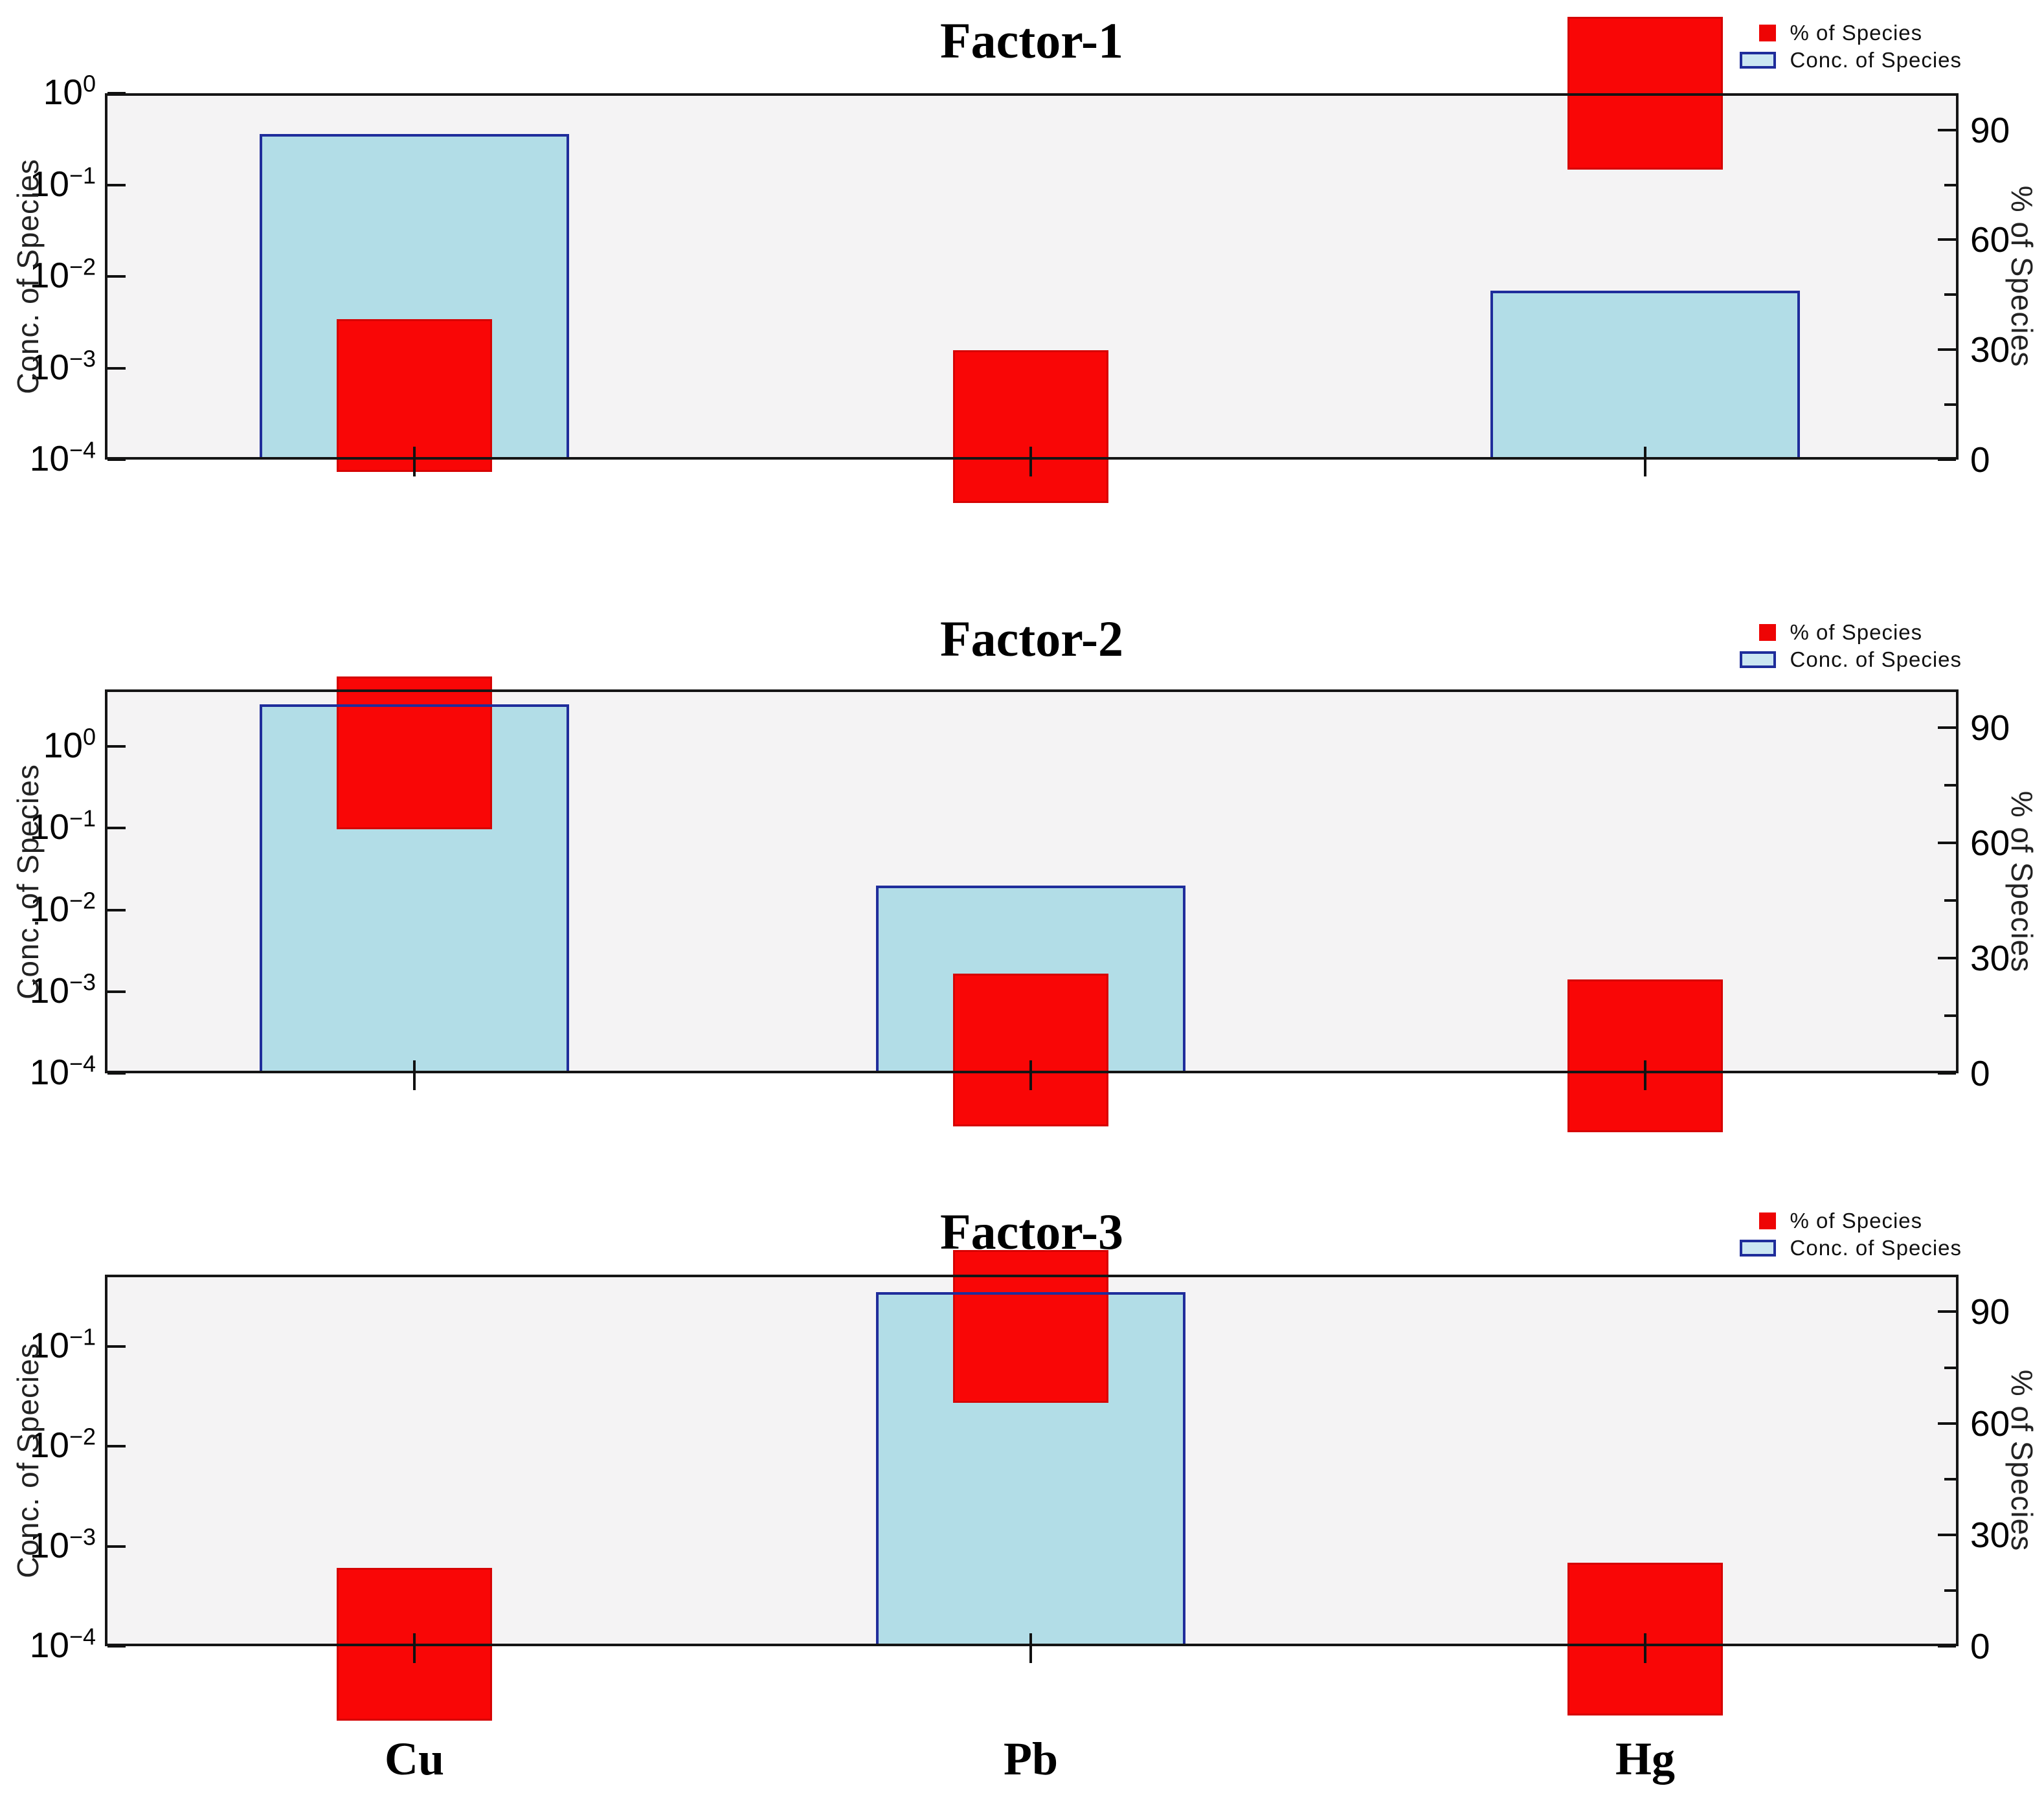 The height and width of the screenshot is (1799, 2044). Describe the element at coordinates (1031, 638) in the screenshot. I see `chart2-title: Factor-2` at that location.